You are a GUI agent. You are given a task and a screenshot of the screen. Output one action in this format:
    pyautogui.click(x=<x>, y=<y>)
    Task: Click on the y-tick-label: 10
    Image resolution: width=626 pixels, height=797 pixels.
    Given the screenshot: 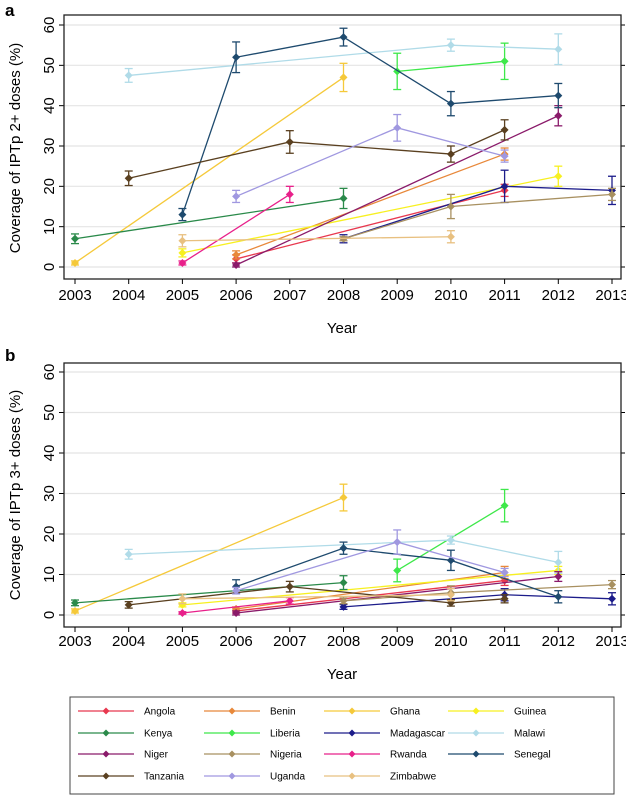 What is the action you would take?
    pyautogui.click(x=49, y=574)
    